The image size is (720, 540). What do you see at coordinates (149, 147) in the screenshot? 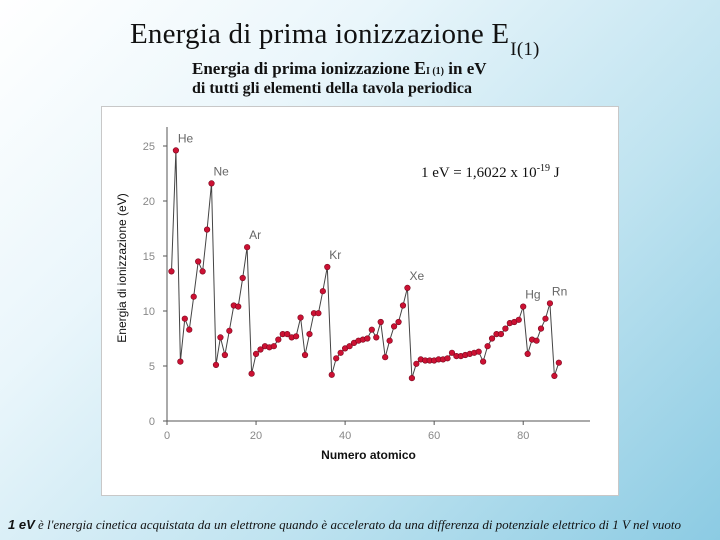
I see `y-tick-label: 25` at bounding box center [149, 147].